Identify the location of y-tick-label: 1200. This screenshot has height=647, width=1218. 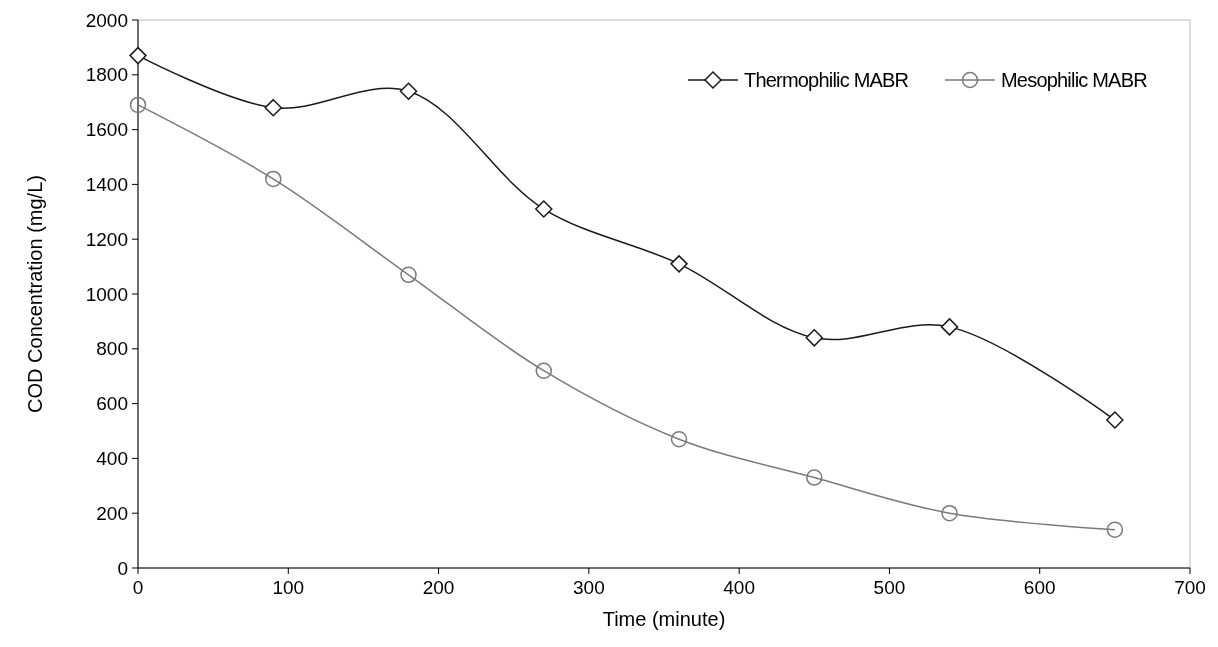
(106, 239).